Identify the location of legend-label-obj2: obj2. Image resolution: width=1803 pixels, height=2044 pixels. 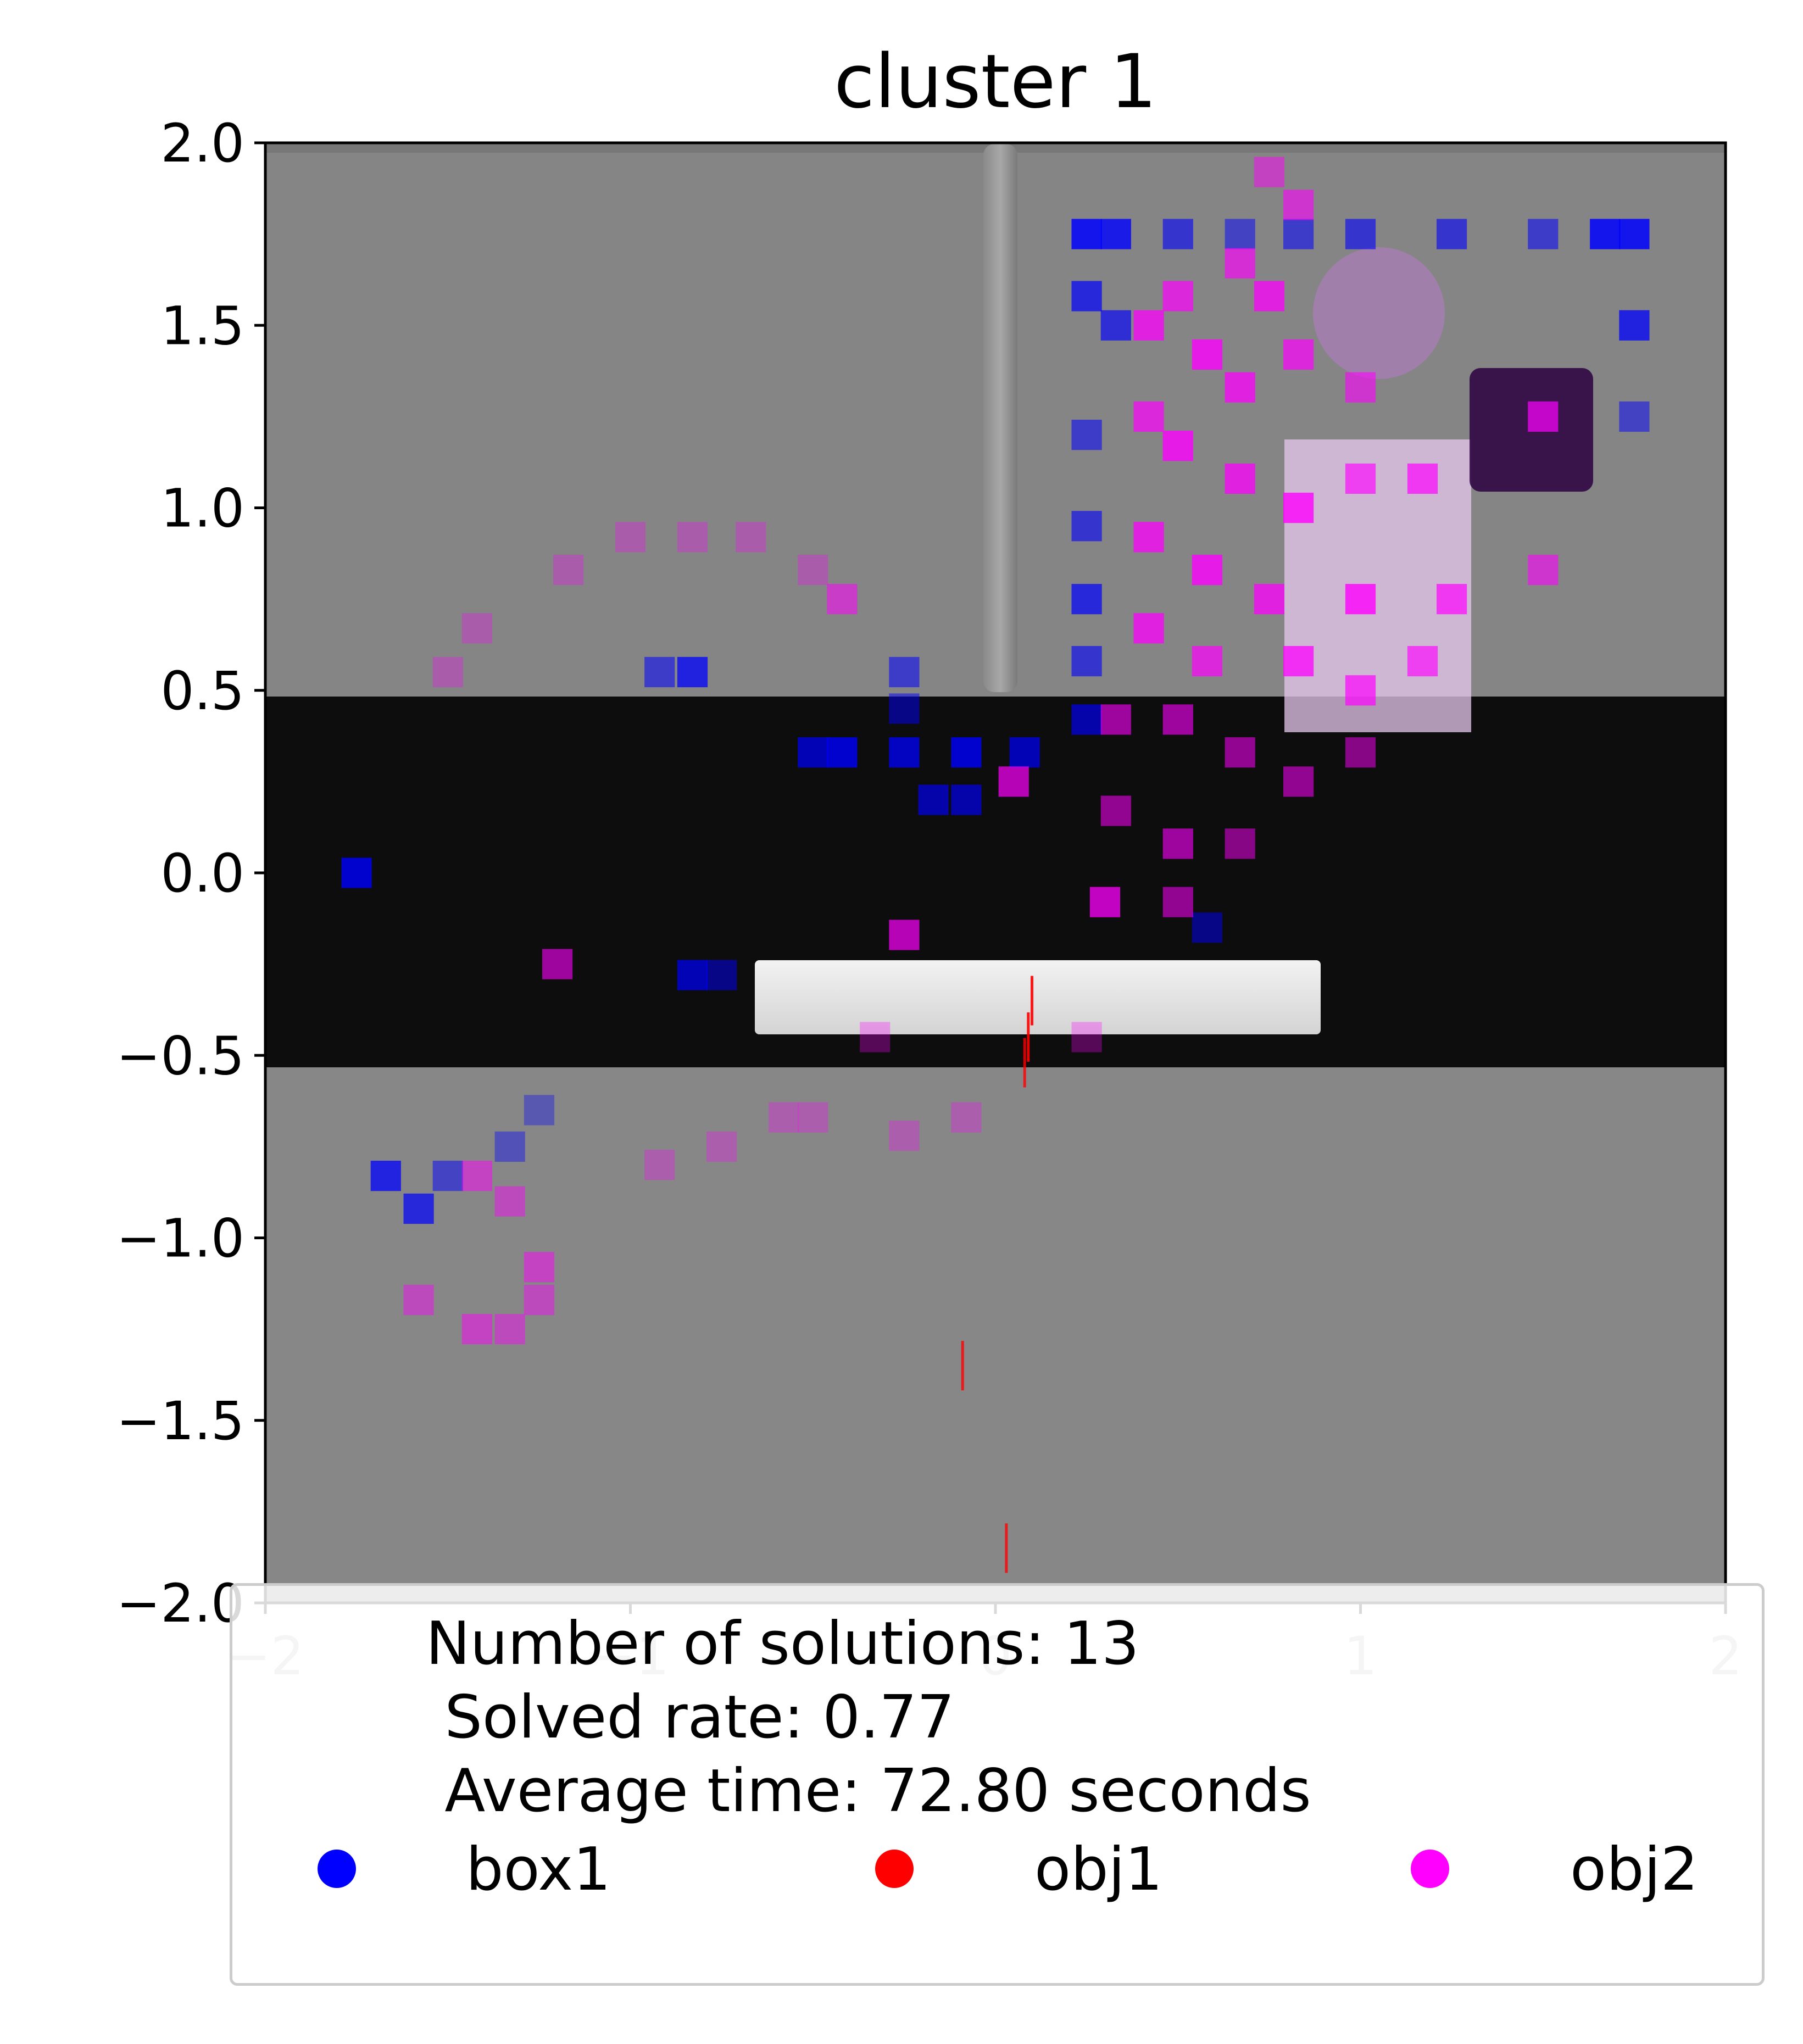
(1634, 1870).